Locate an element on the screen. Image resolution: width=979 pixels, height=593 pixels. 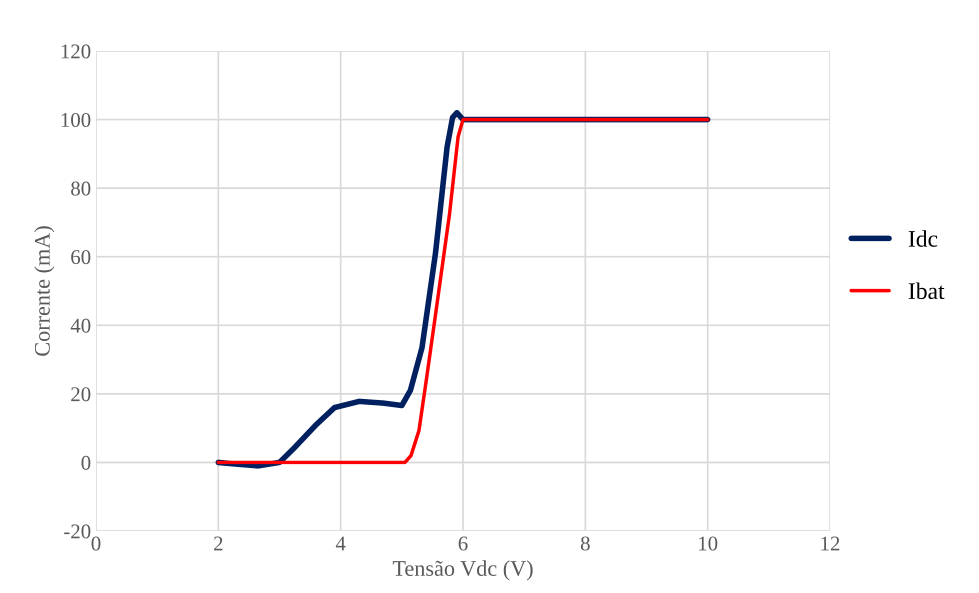
legend-label: Ibat is located at coordinates (926, 291).